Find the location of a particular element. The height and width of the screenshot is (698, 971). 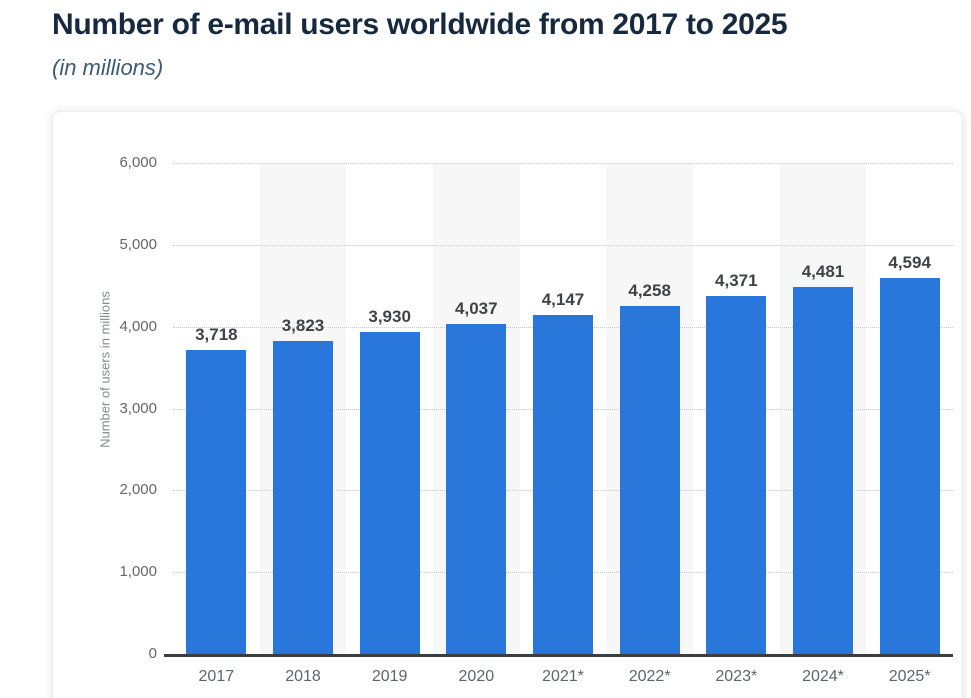

y-tick-label: 3,000 is located at coordinates (138, 408).